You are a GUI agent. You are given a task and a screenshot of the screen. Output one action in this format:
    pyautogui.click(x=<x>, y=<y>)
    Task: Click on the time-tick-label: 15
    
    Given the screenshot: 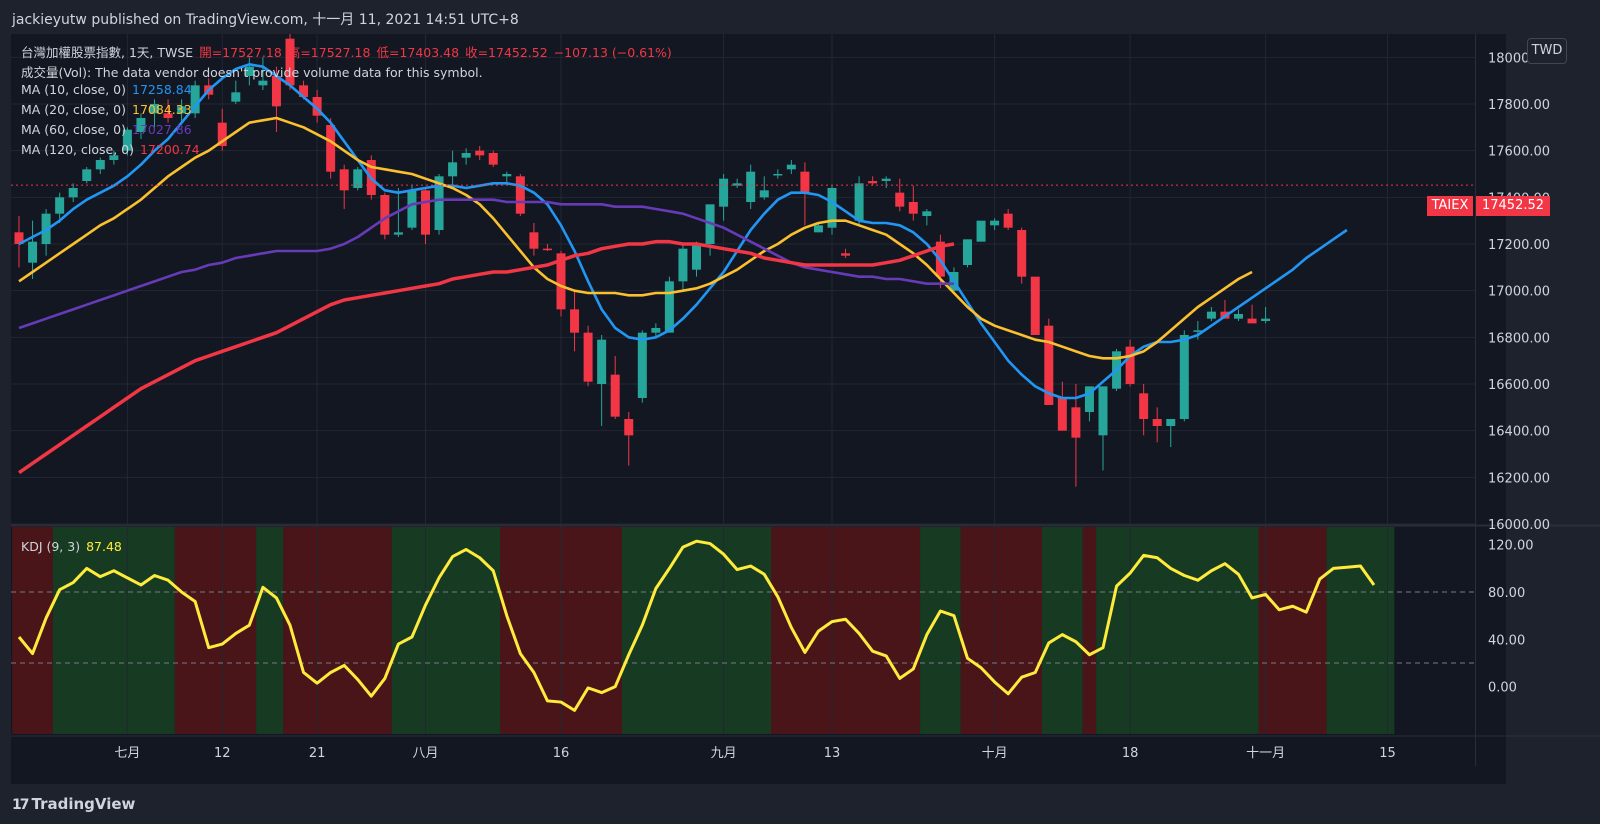 What is the action you would take?
    pyautogui.click(x=1387, y=753)
    